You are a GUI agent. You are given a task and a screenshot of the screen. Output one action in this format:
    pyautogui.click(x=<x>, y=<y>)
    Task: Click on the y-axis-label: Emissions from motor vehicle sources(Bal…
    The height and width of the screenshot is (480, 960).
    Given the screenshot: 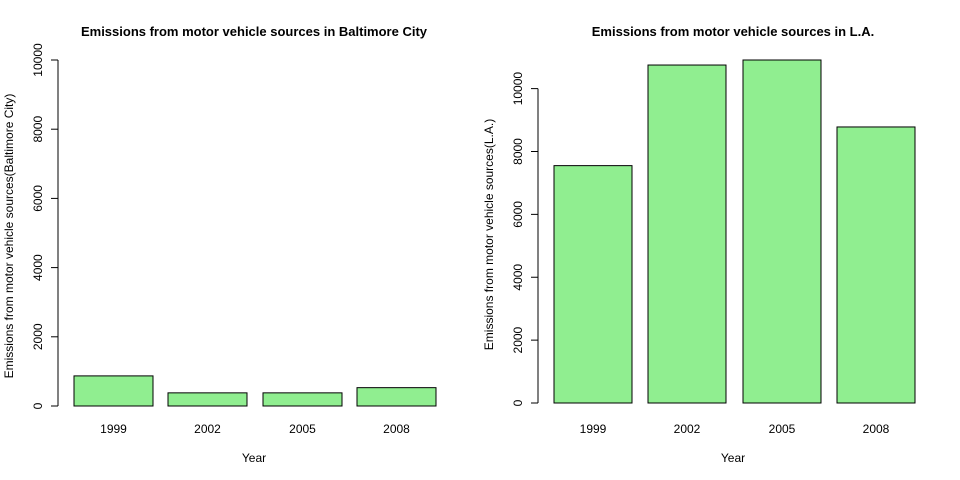 What is the action you would take?
    pyautogui.click(x=9, y=236)
    